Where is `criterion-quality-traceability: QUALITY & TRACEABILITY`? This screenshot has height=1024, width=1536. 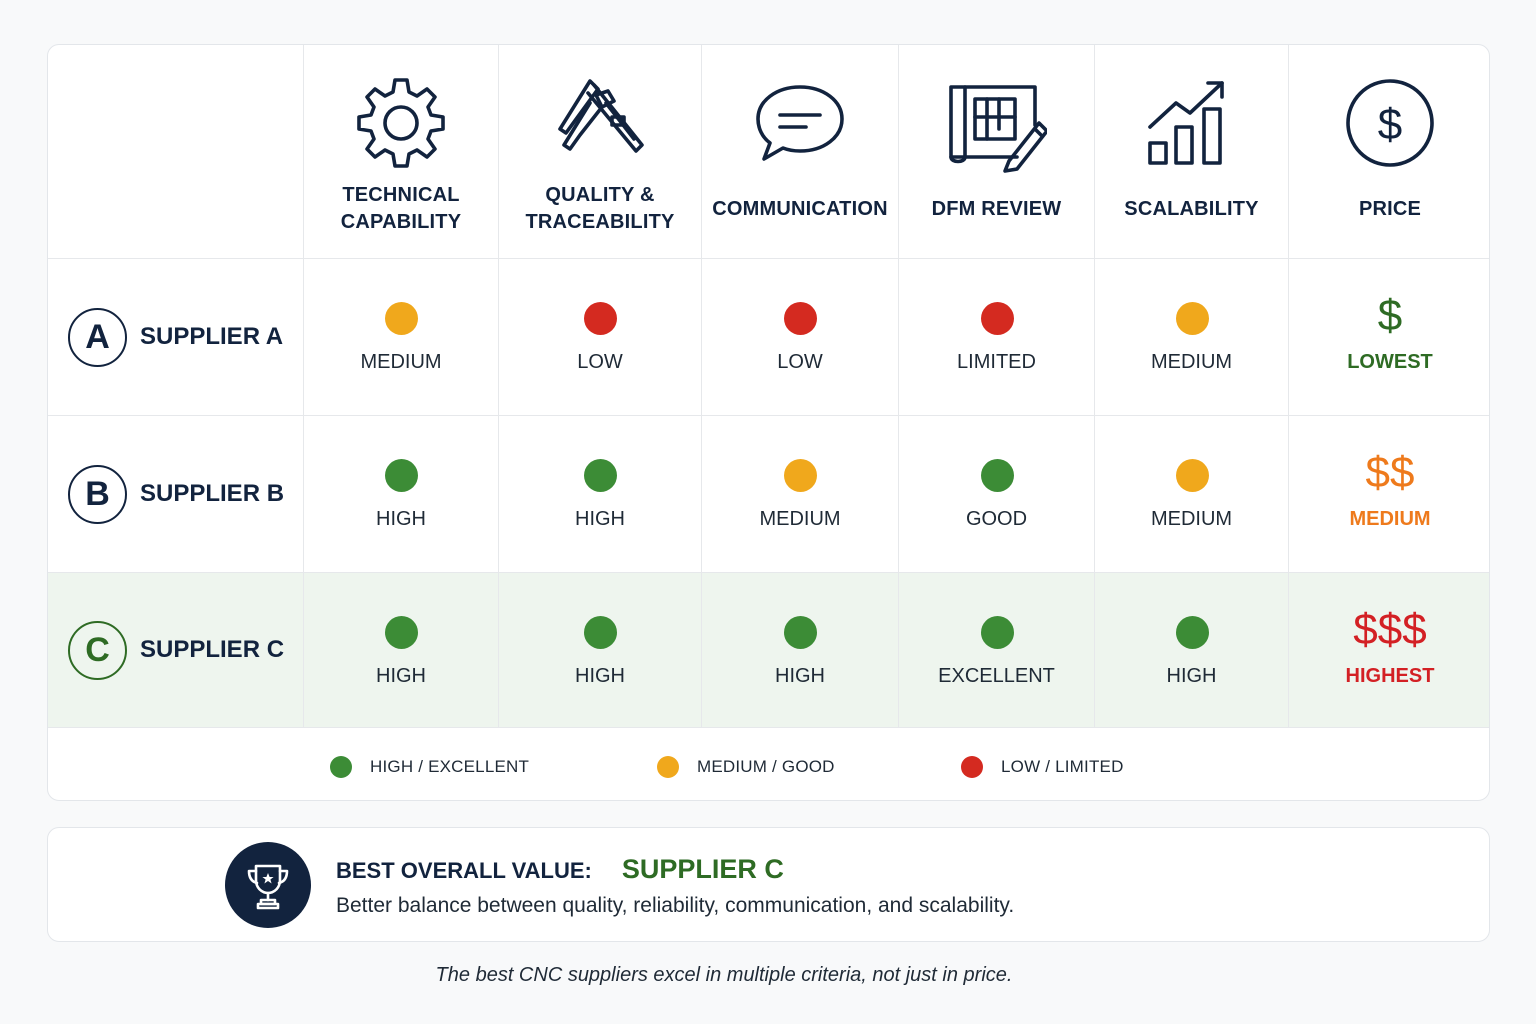 criterion-quality-traceability: QUALITY & TRACEABILITY is located at coordinates (600, 151).